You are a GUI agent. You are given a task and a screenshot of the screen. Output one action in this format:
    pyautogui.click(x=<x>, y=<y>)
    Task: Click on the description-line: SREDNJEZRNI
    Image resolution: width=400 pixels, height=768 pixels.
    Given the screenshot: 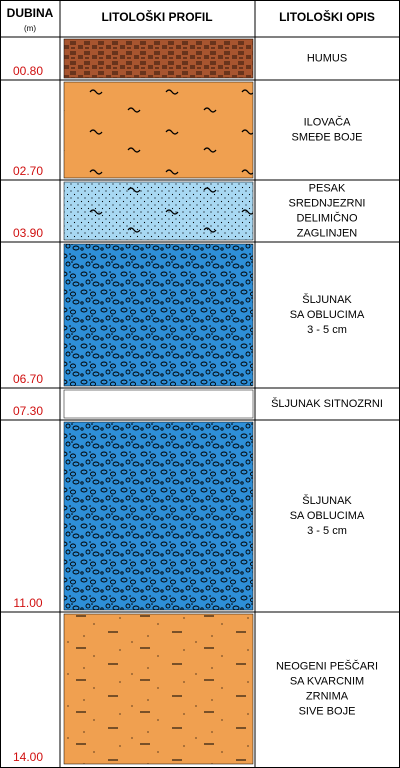 What is the action you would take?
    pyautogui.click(x=326, y=203)
    